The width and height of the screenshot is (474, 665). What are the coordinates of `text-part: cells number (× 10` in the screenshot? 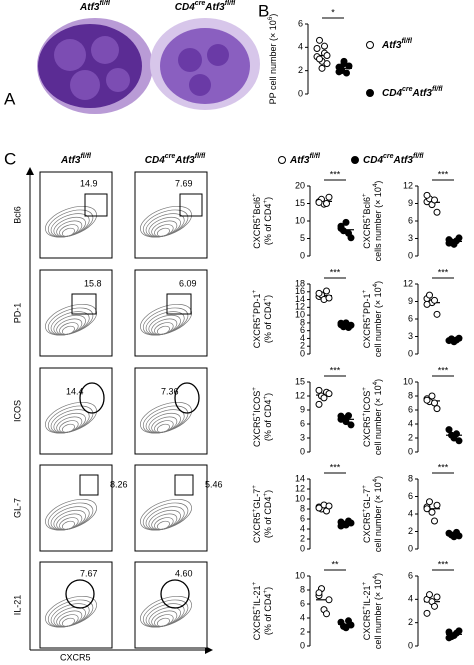 It's located at (378, 224).